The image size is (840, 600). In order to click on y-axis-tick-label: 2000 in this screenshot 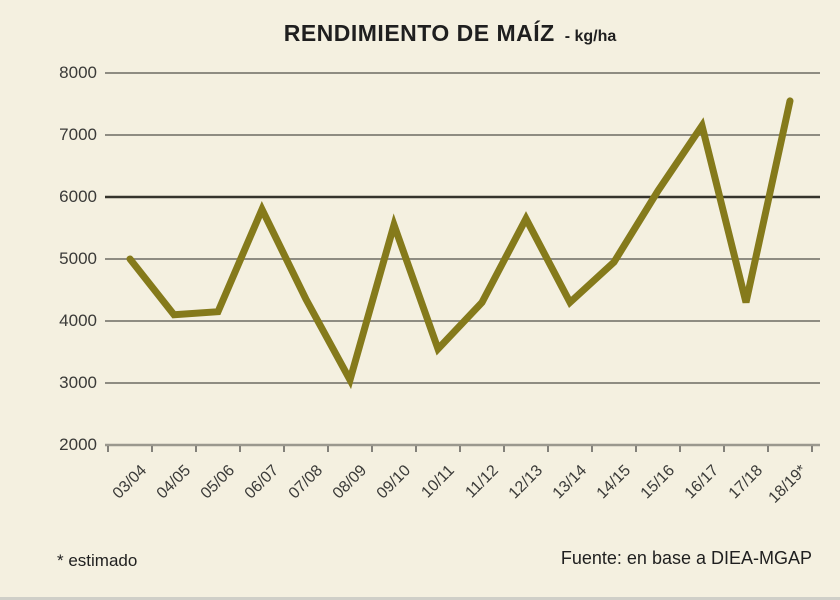, I will do `click(78, 444)`.